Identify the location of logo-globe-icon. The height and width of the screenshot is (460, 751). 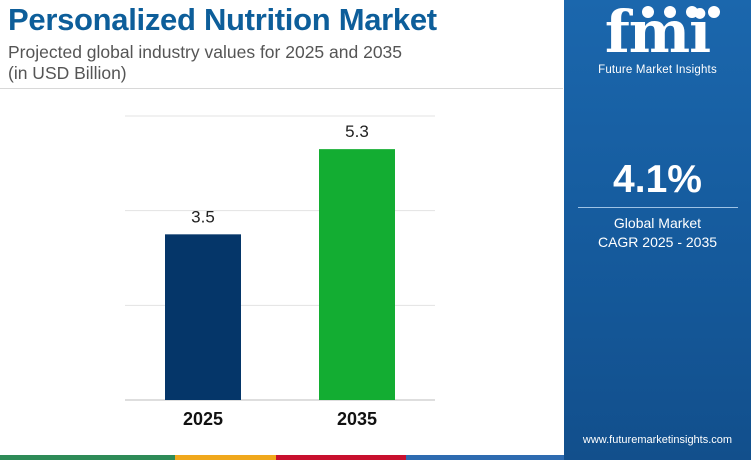
(648, 12).